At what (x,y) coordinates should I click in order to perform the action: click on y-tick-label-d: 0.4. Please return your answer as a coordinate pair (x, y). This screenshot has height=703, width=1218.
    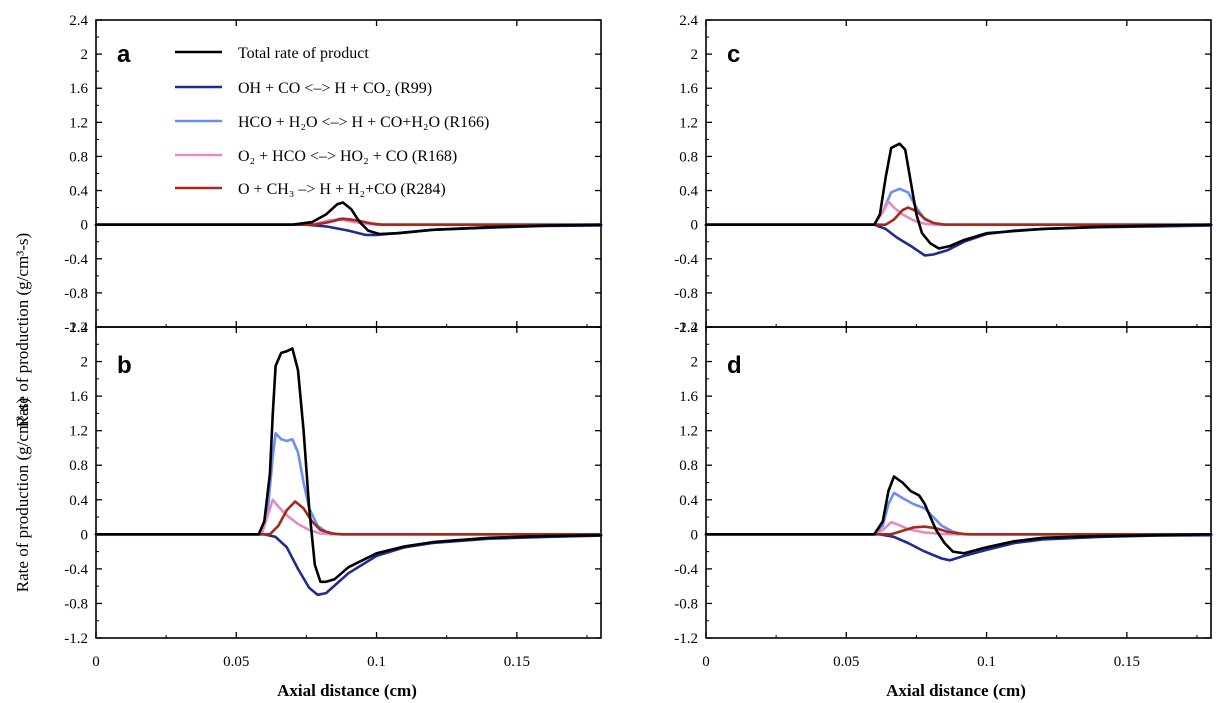
    Looking at the image, I should click on (688, 501).